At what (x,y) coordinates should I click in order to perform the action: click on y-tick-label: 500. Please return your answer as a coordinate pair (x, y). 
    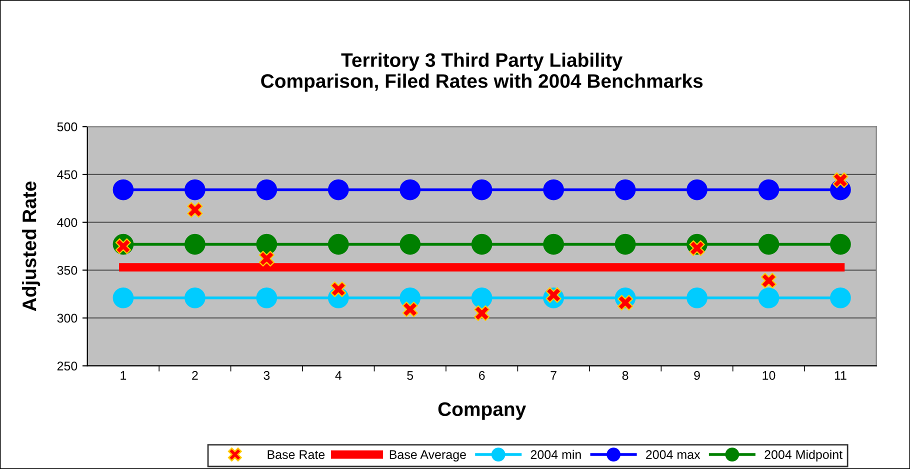
    Looking at the image, I should click on (67, 127).